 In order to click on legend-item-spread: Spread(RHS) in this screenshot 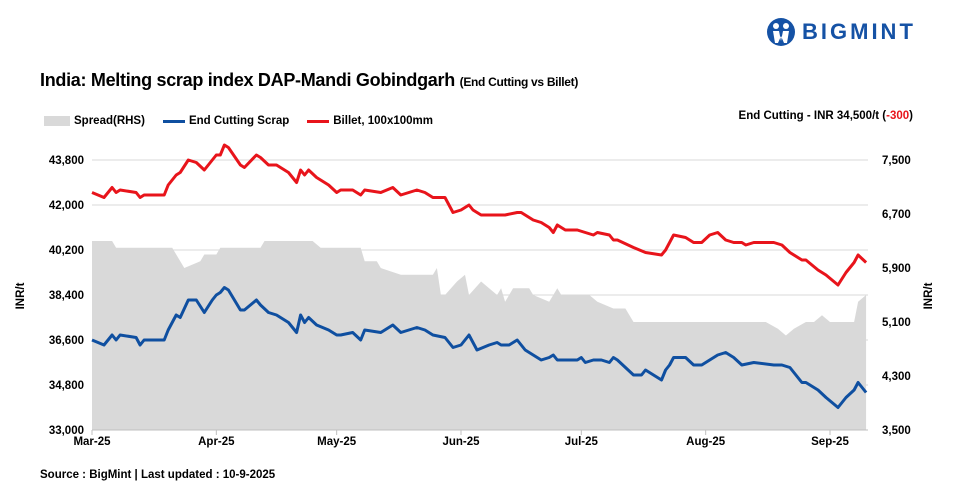, I will do `click(94, 121)`.